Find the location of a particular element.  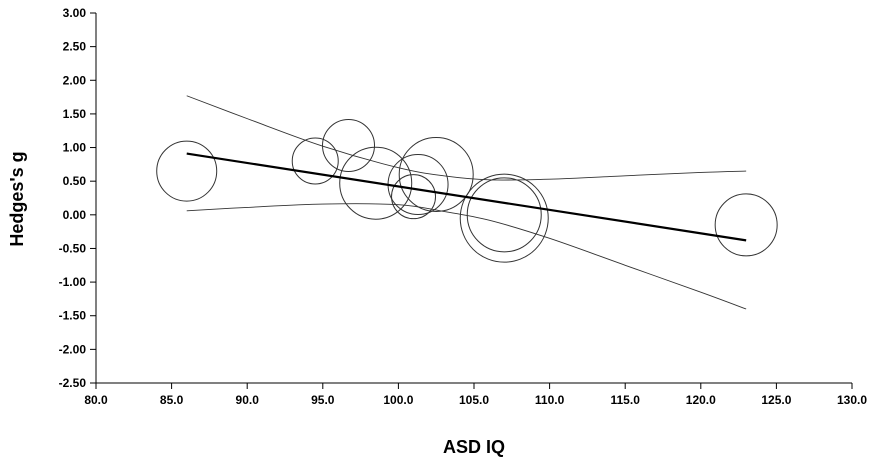

y-tick-label: 1.50 is located at coordinates (75, 114).